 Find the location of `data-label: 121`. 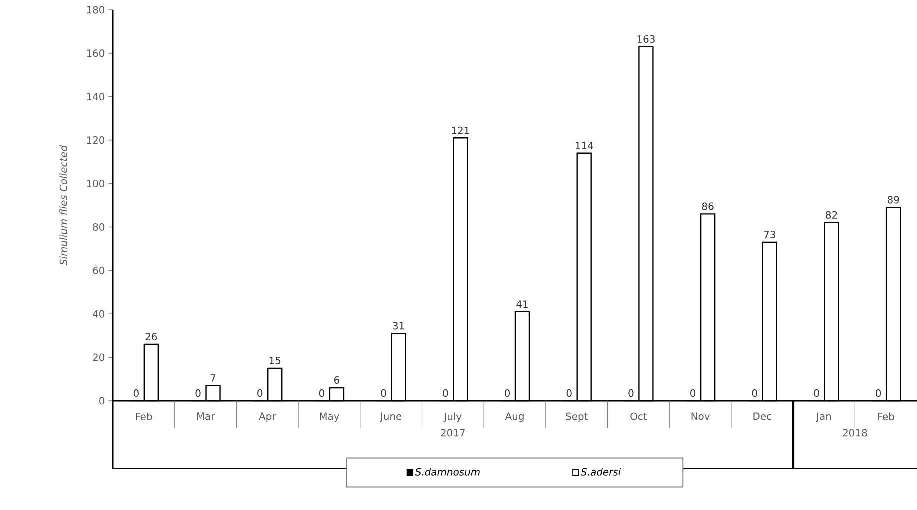

data-label: 121 is located at coordinates (461, 130).